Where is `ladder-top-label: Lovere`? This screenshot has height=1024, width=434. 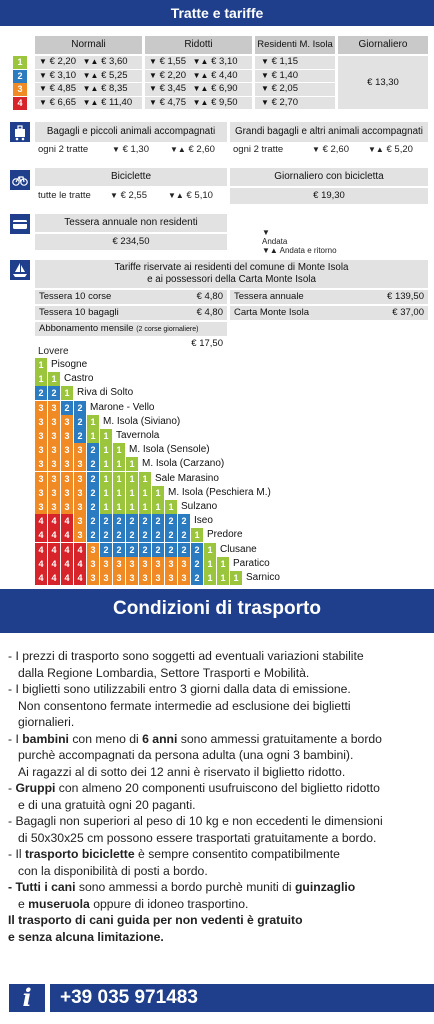 ladder-top-label: Lovere is located at coordinates (53, 351).